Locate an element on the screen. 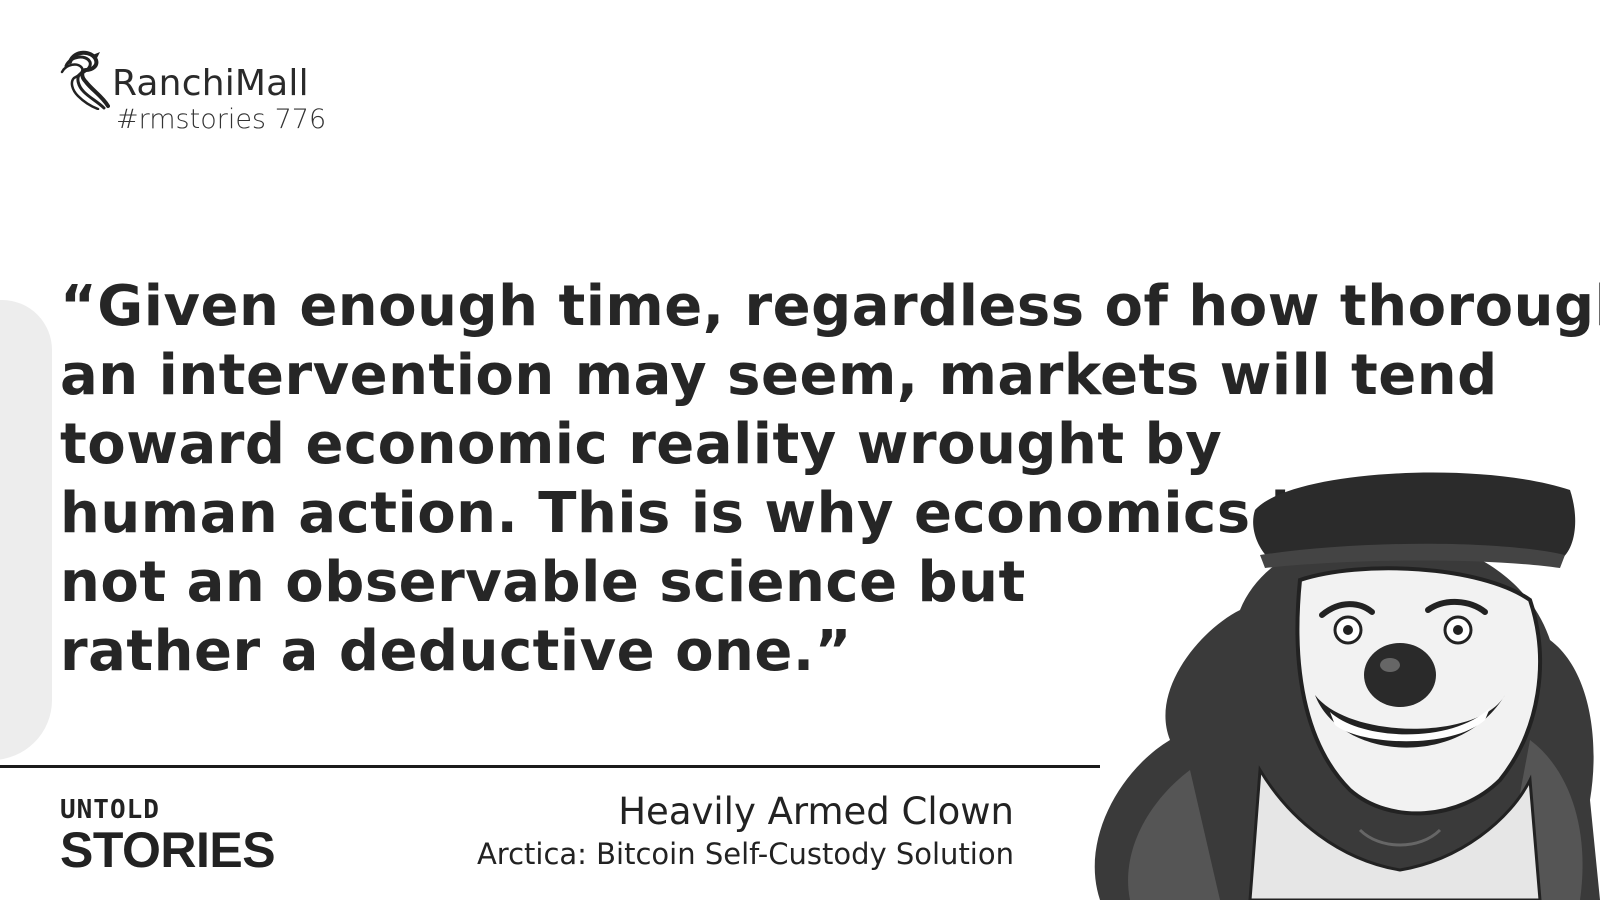 This screenshot has height=900, width=1600. untold-stories-logo: UNTOLD STORIES is located at coordinates (168, 836).